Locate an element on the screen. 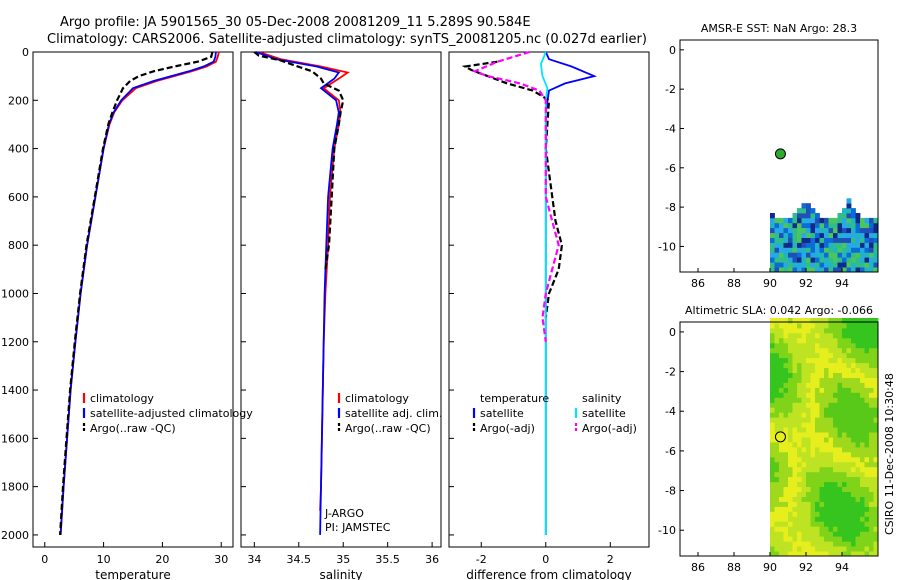 The height and width of the screenshot is (580, 900). sst_map-xtick-label: 92 is located at coordinates (806, 283).